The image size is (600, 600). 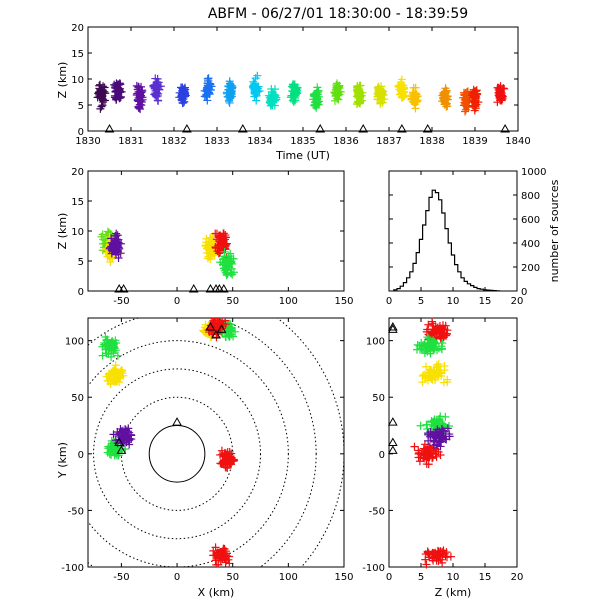 What do you see at coordinates (288, 577) in the screenshot?
I see `plan-view-xtick-label: 100` at bounding box center [288, 577].